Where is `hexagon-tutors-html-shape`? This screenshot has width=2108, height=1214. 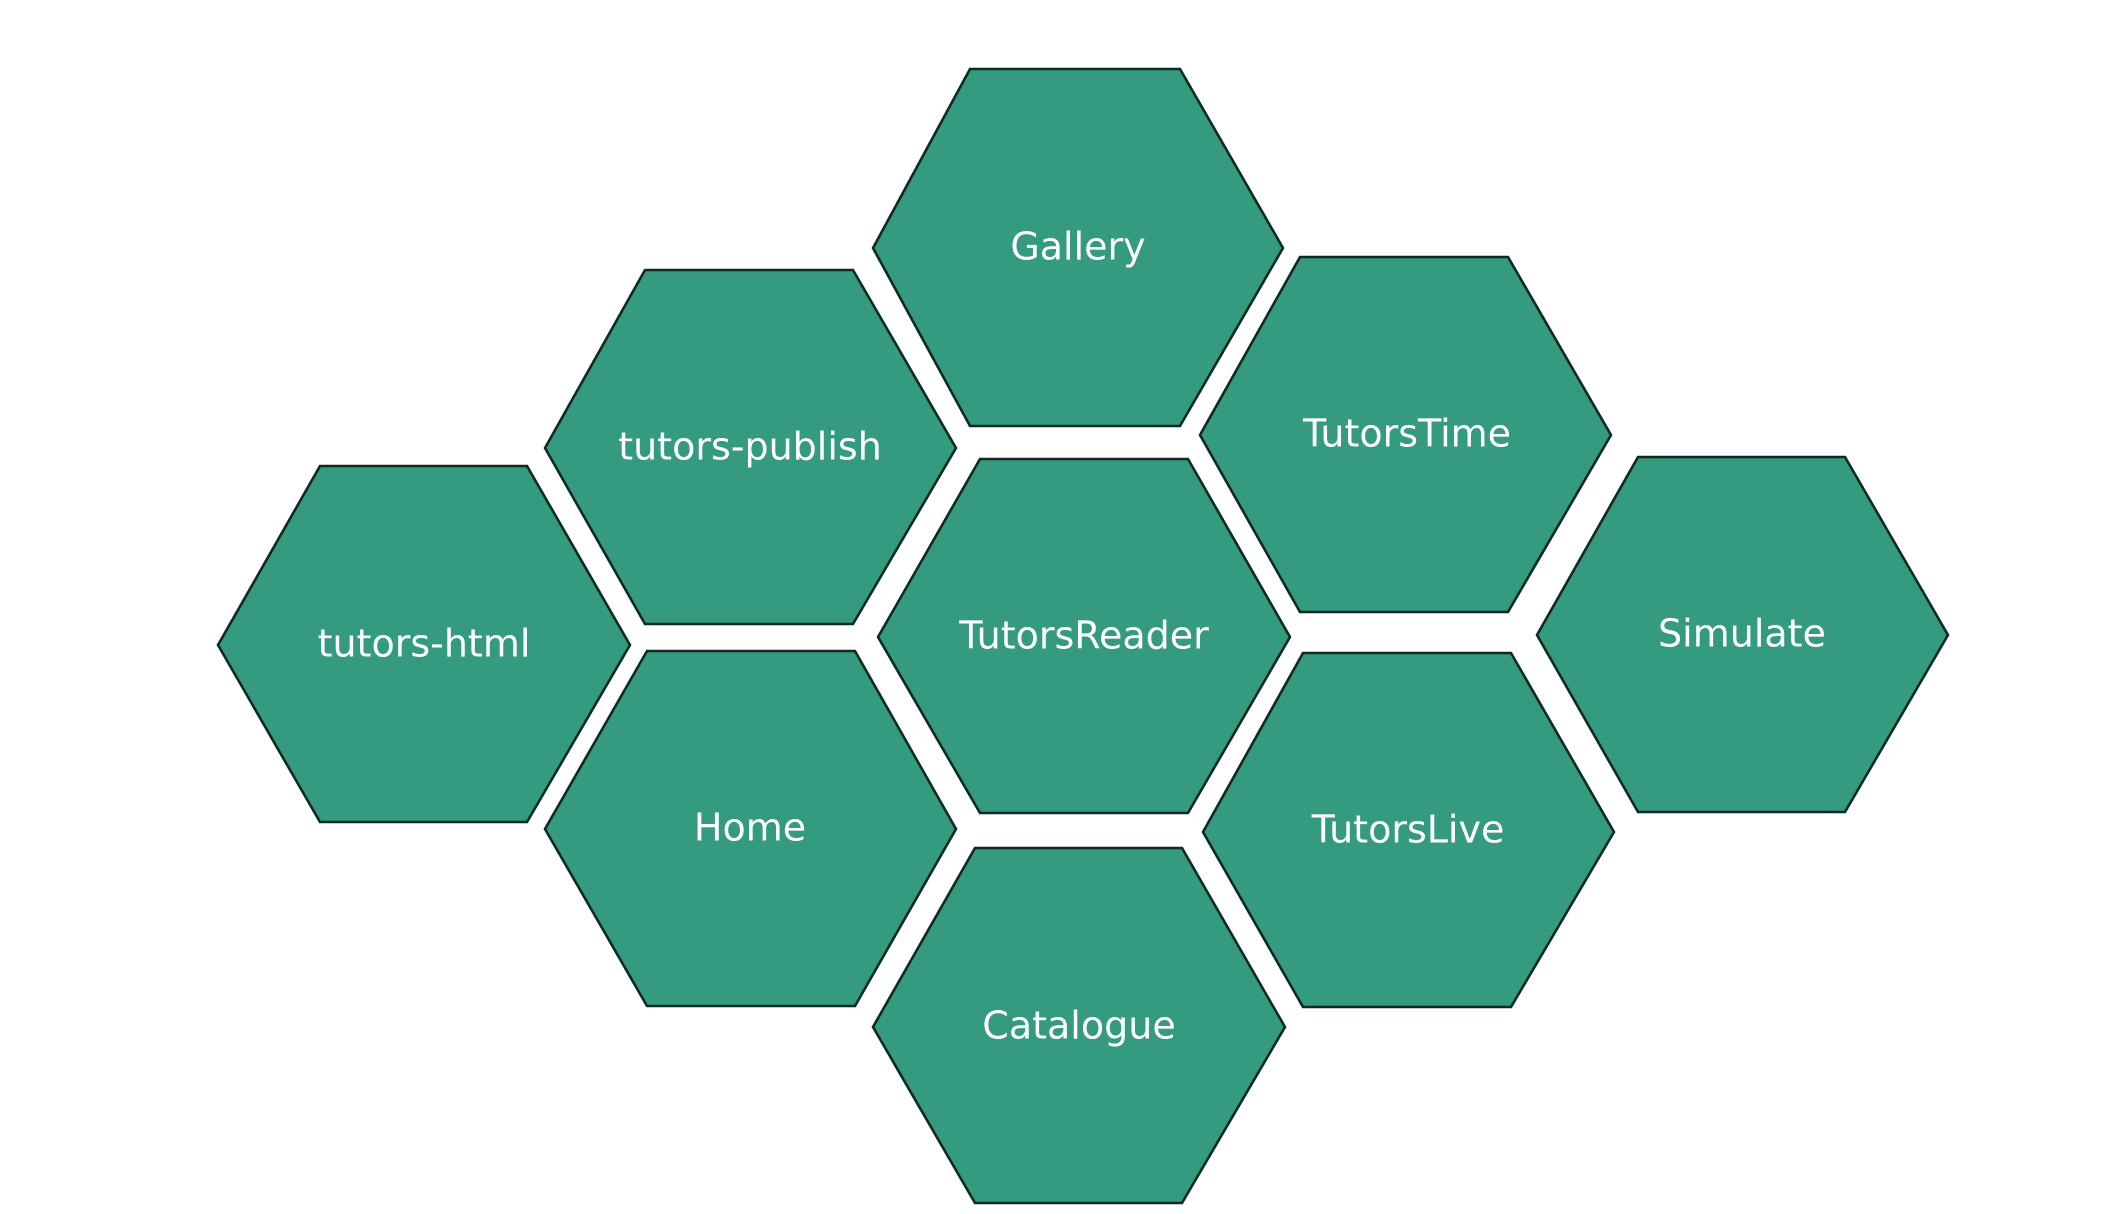
hexagon-tutors-html-shape is located at coordinates (424, 644).